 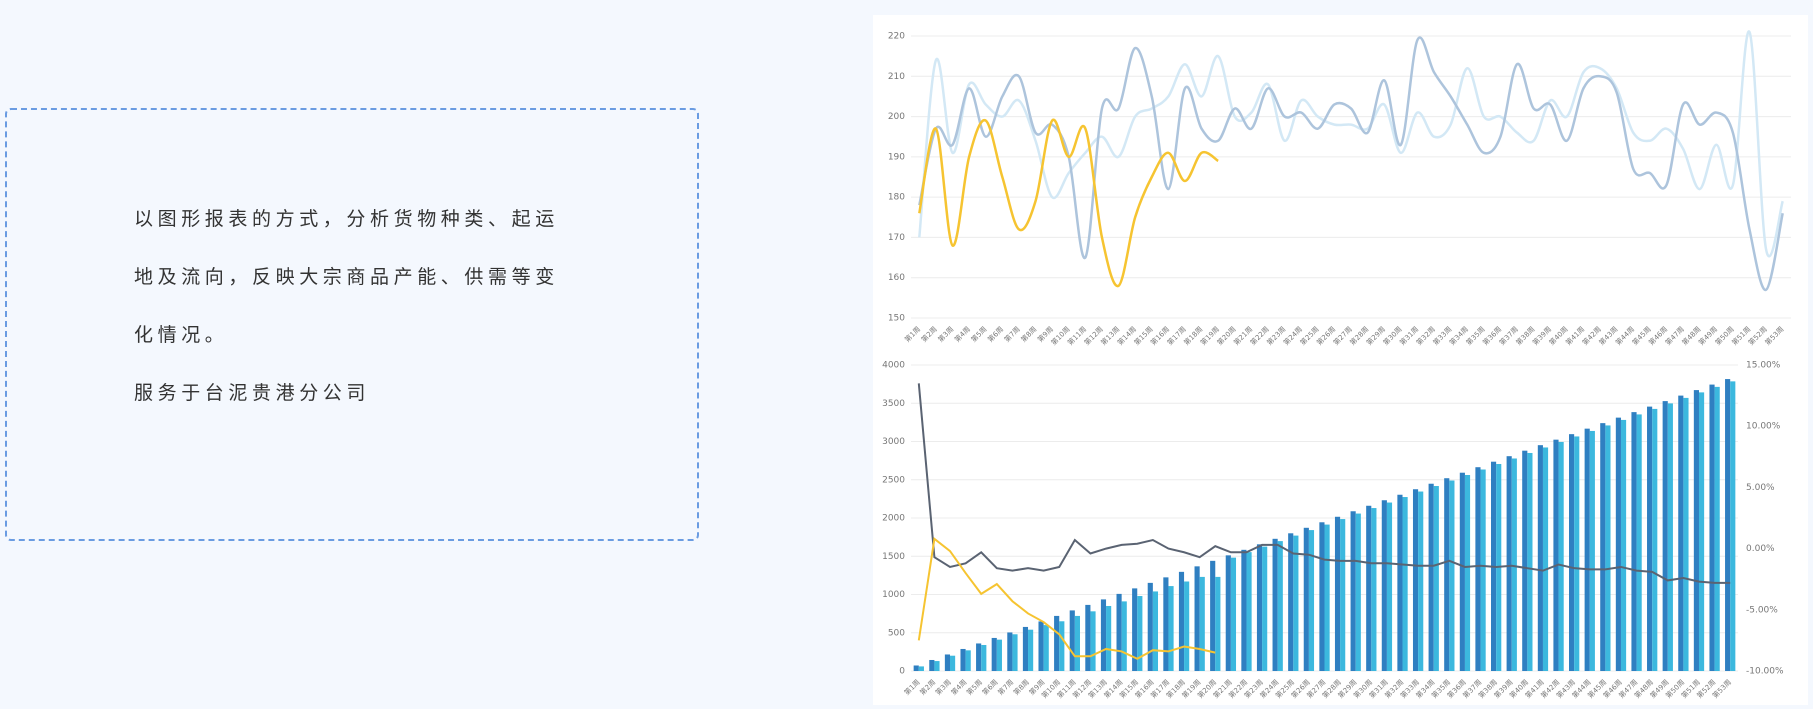 I want to click on y-tick-label: 220, so click(x=896, y=37).